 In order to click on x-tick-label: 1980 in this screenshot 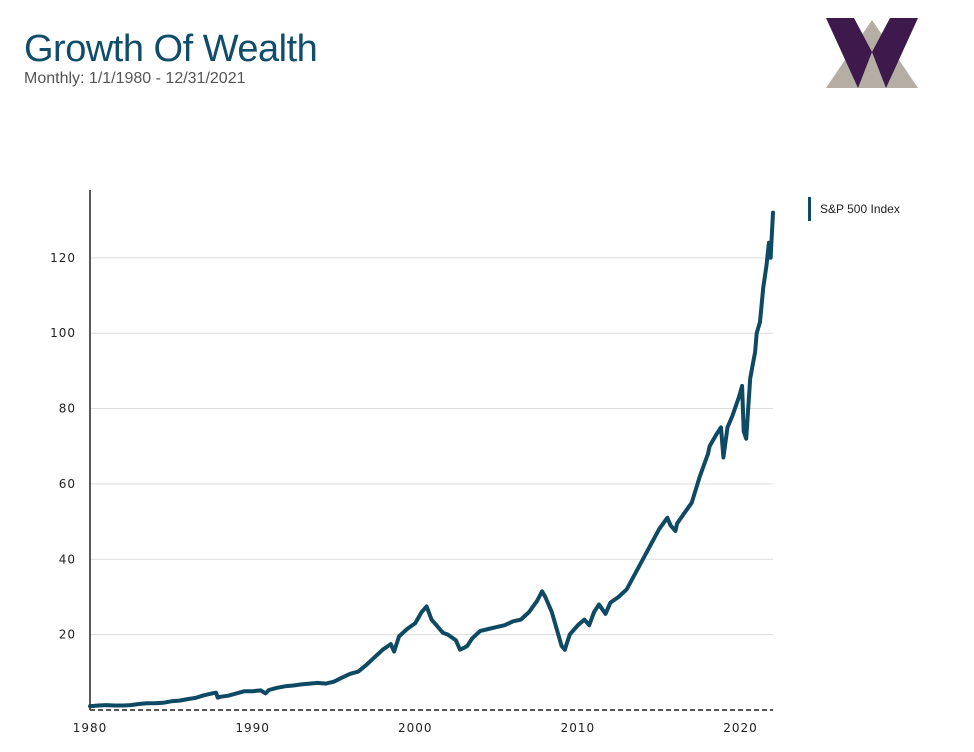, I will do `click(90, 728)`.